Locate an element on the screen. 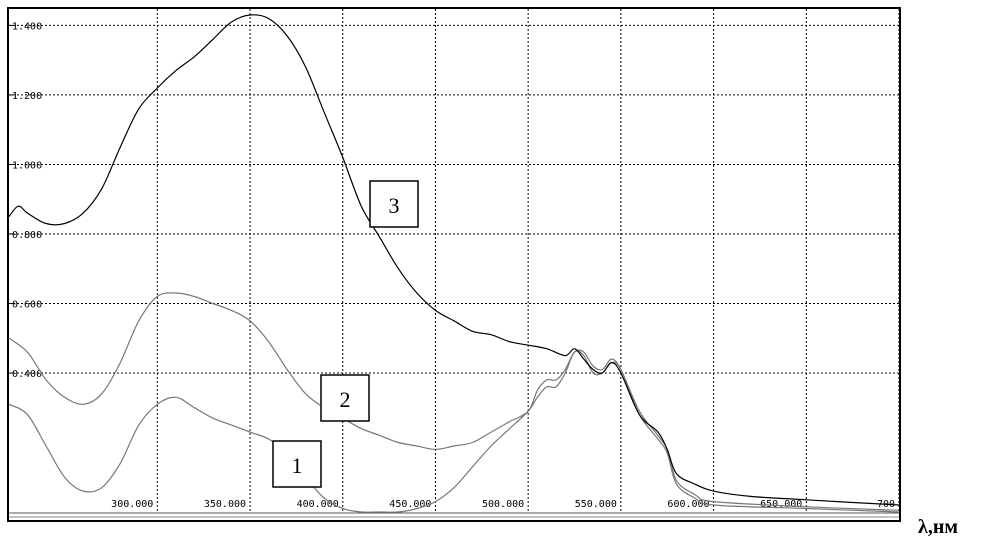 The image size is (984, 537). x-tick-label: 350.000 is located at coordinates (225, 504).